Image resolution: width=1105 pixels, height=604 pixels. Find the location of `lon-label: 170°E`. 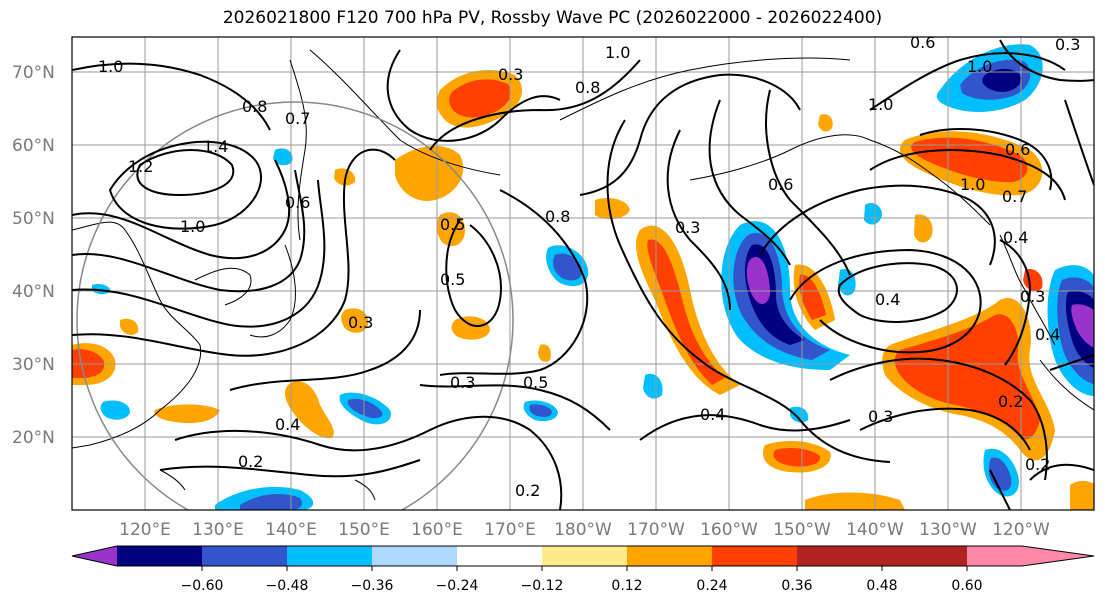

lon-label: 170°E is located at coordinates (510, 530).